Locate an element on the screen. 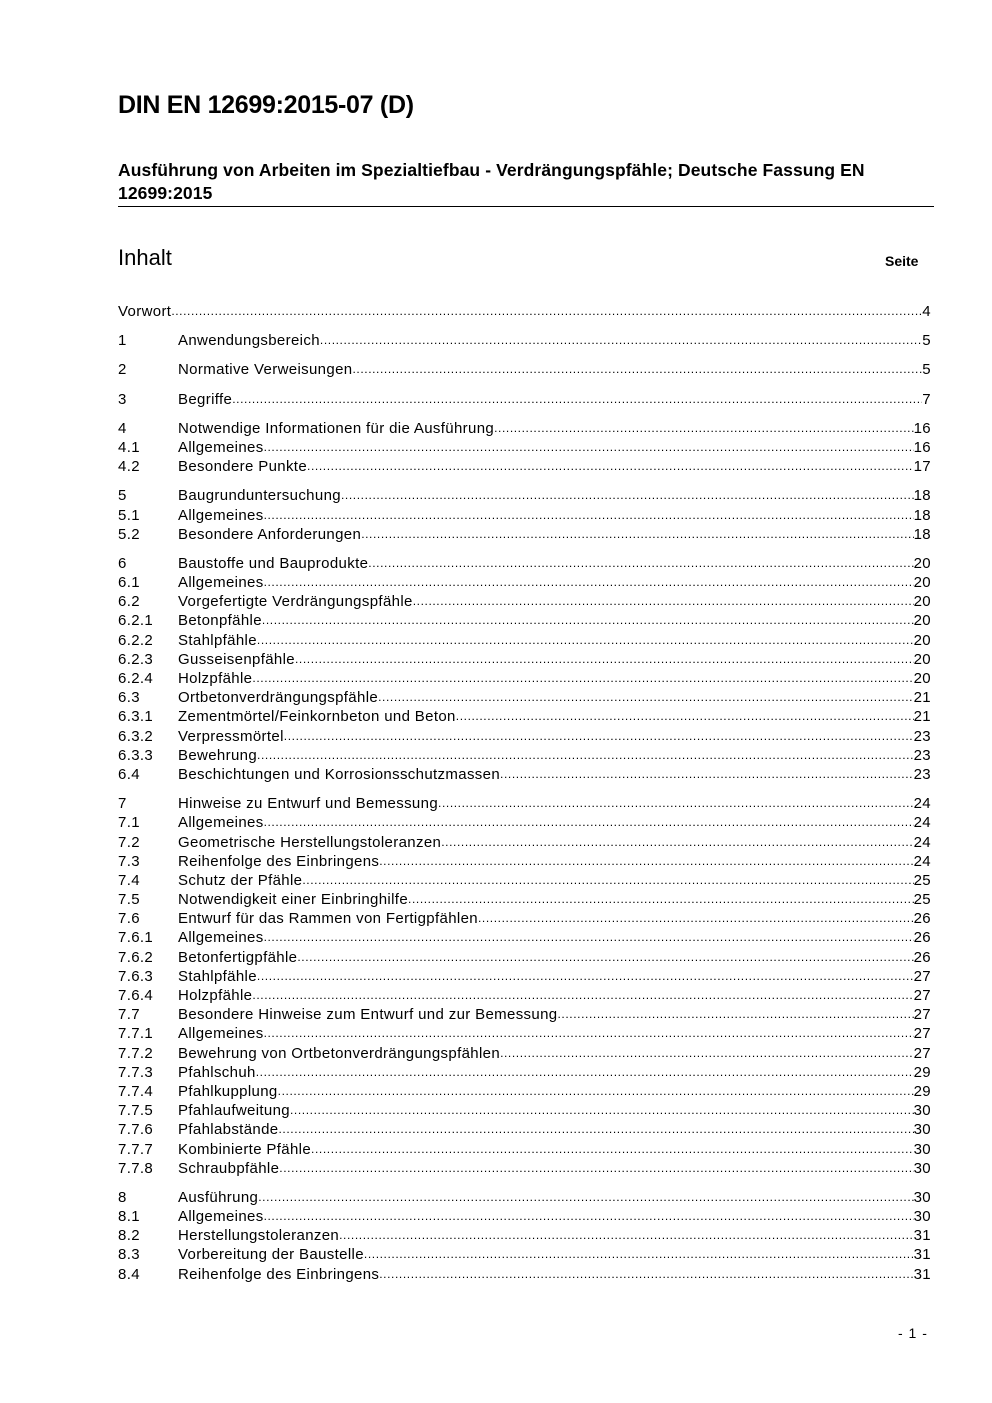 Image resolution: width=992 pixels, height=1403 pixels. toc-entry-number: 6.2 is located at coordinates (129, 602).